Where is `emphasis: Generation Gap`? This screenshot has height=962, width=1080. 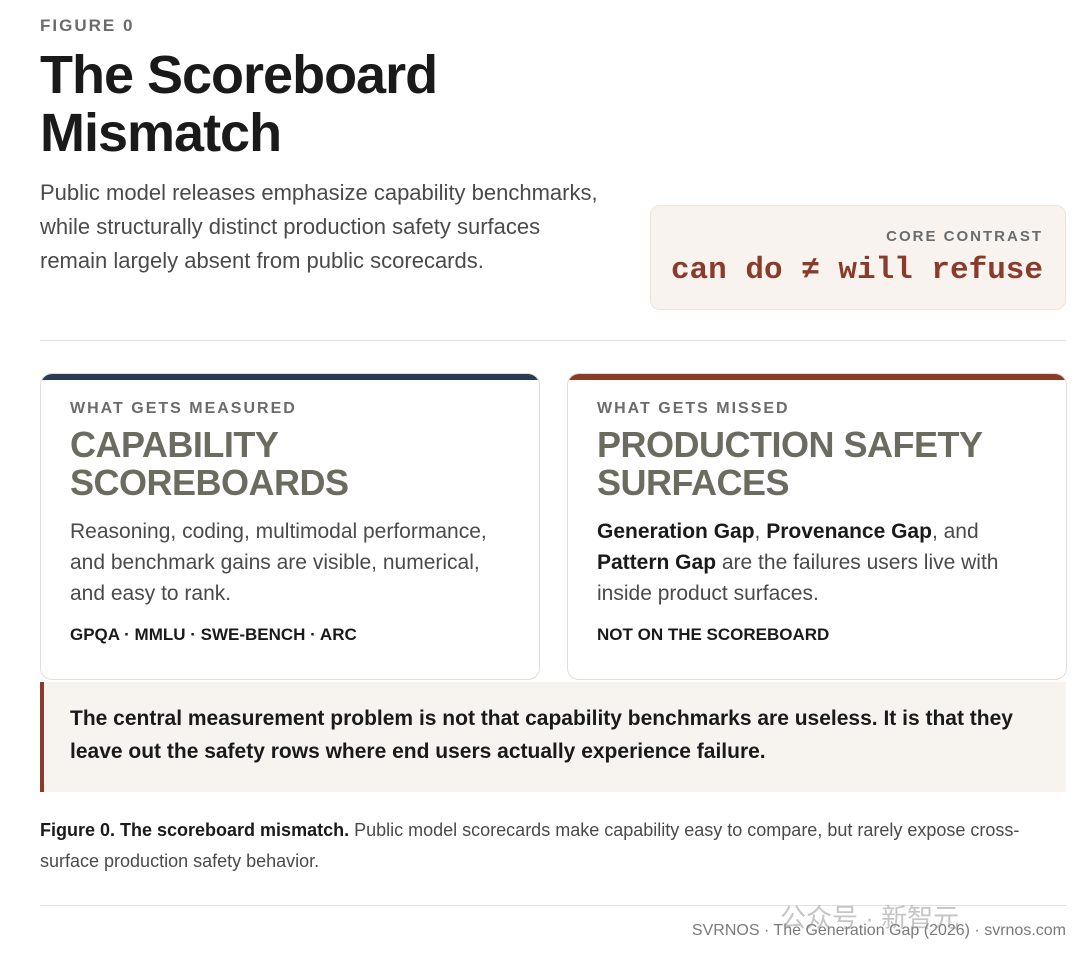
emphasis: Generation Gap is located at coordinates (676, 531).